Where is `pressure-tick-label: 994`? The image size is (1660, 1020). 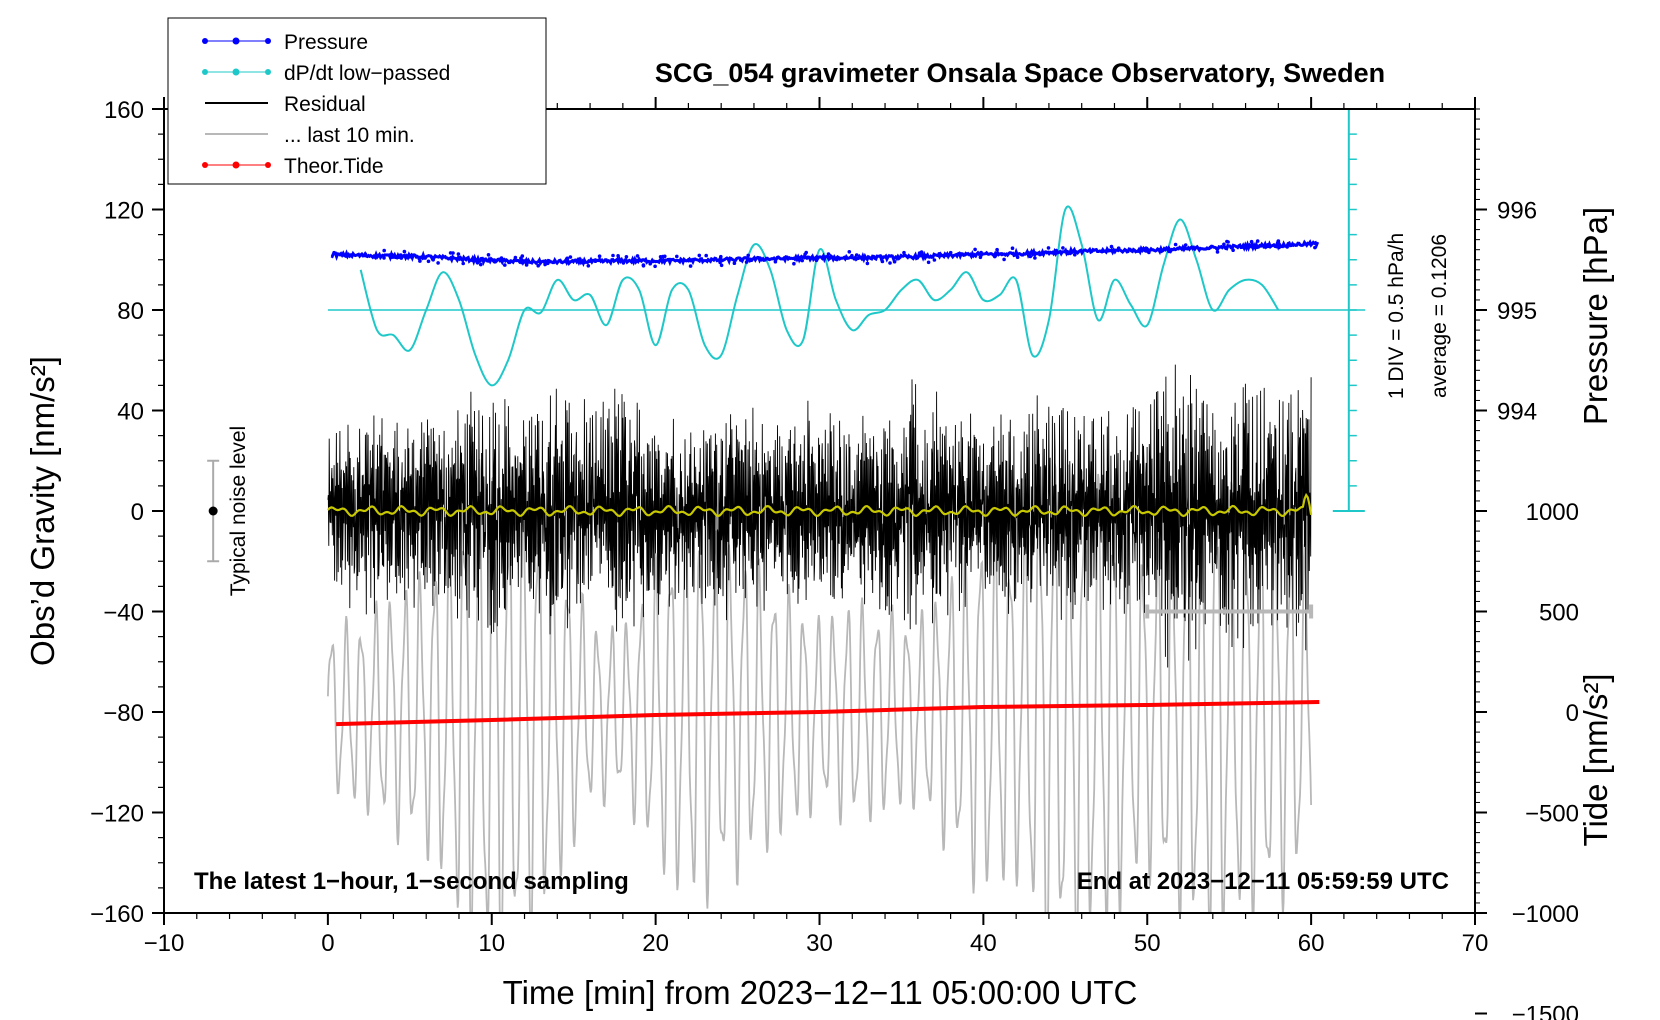
pressure-tick-label: 994 is located at coordinates (1517, 412).